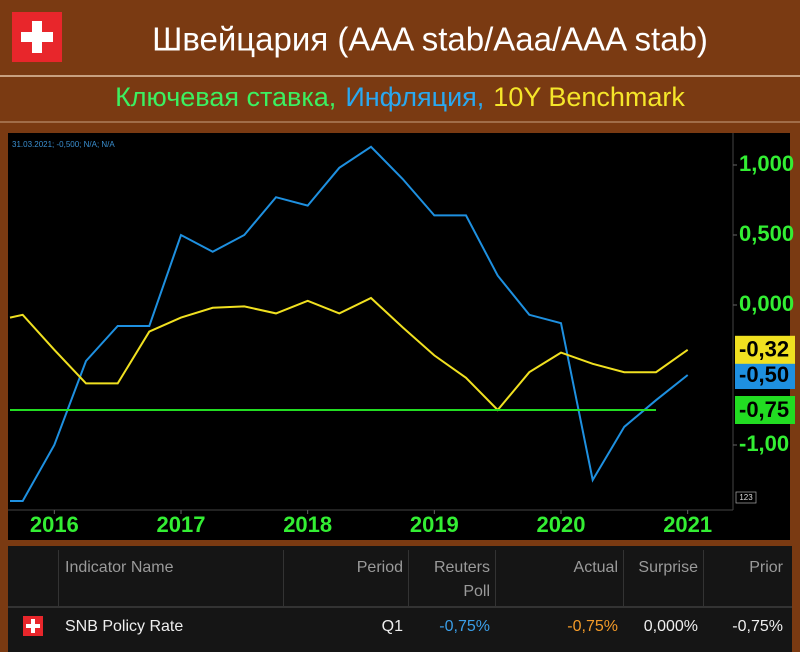 The width and height of the screenshot is (800, 652). I want to click on header-cell: Prior, so click(766, 567).